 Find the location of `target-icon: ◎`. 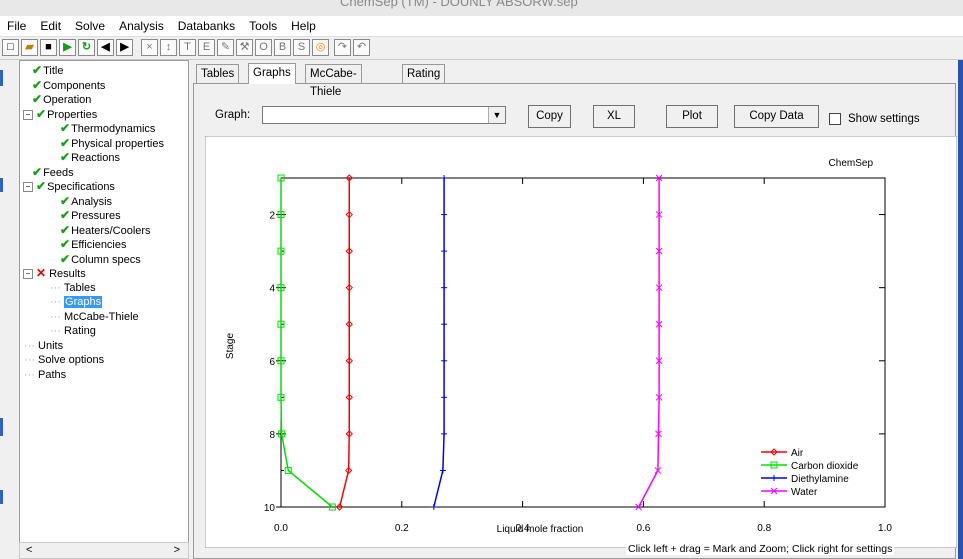

target-icon: ◎ is located at coordinates (320, 47).